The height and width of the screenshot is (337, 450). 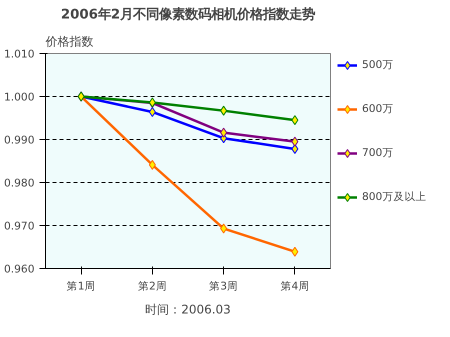 I want to click on legend-label: 700万, so click(x=378, y=153).